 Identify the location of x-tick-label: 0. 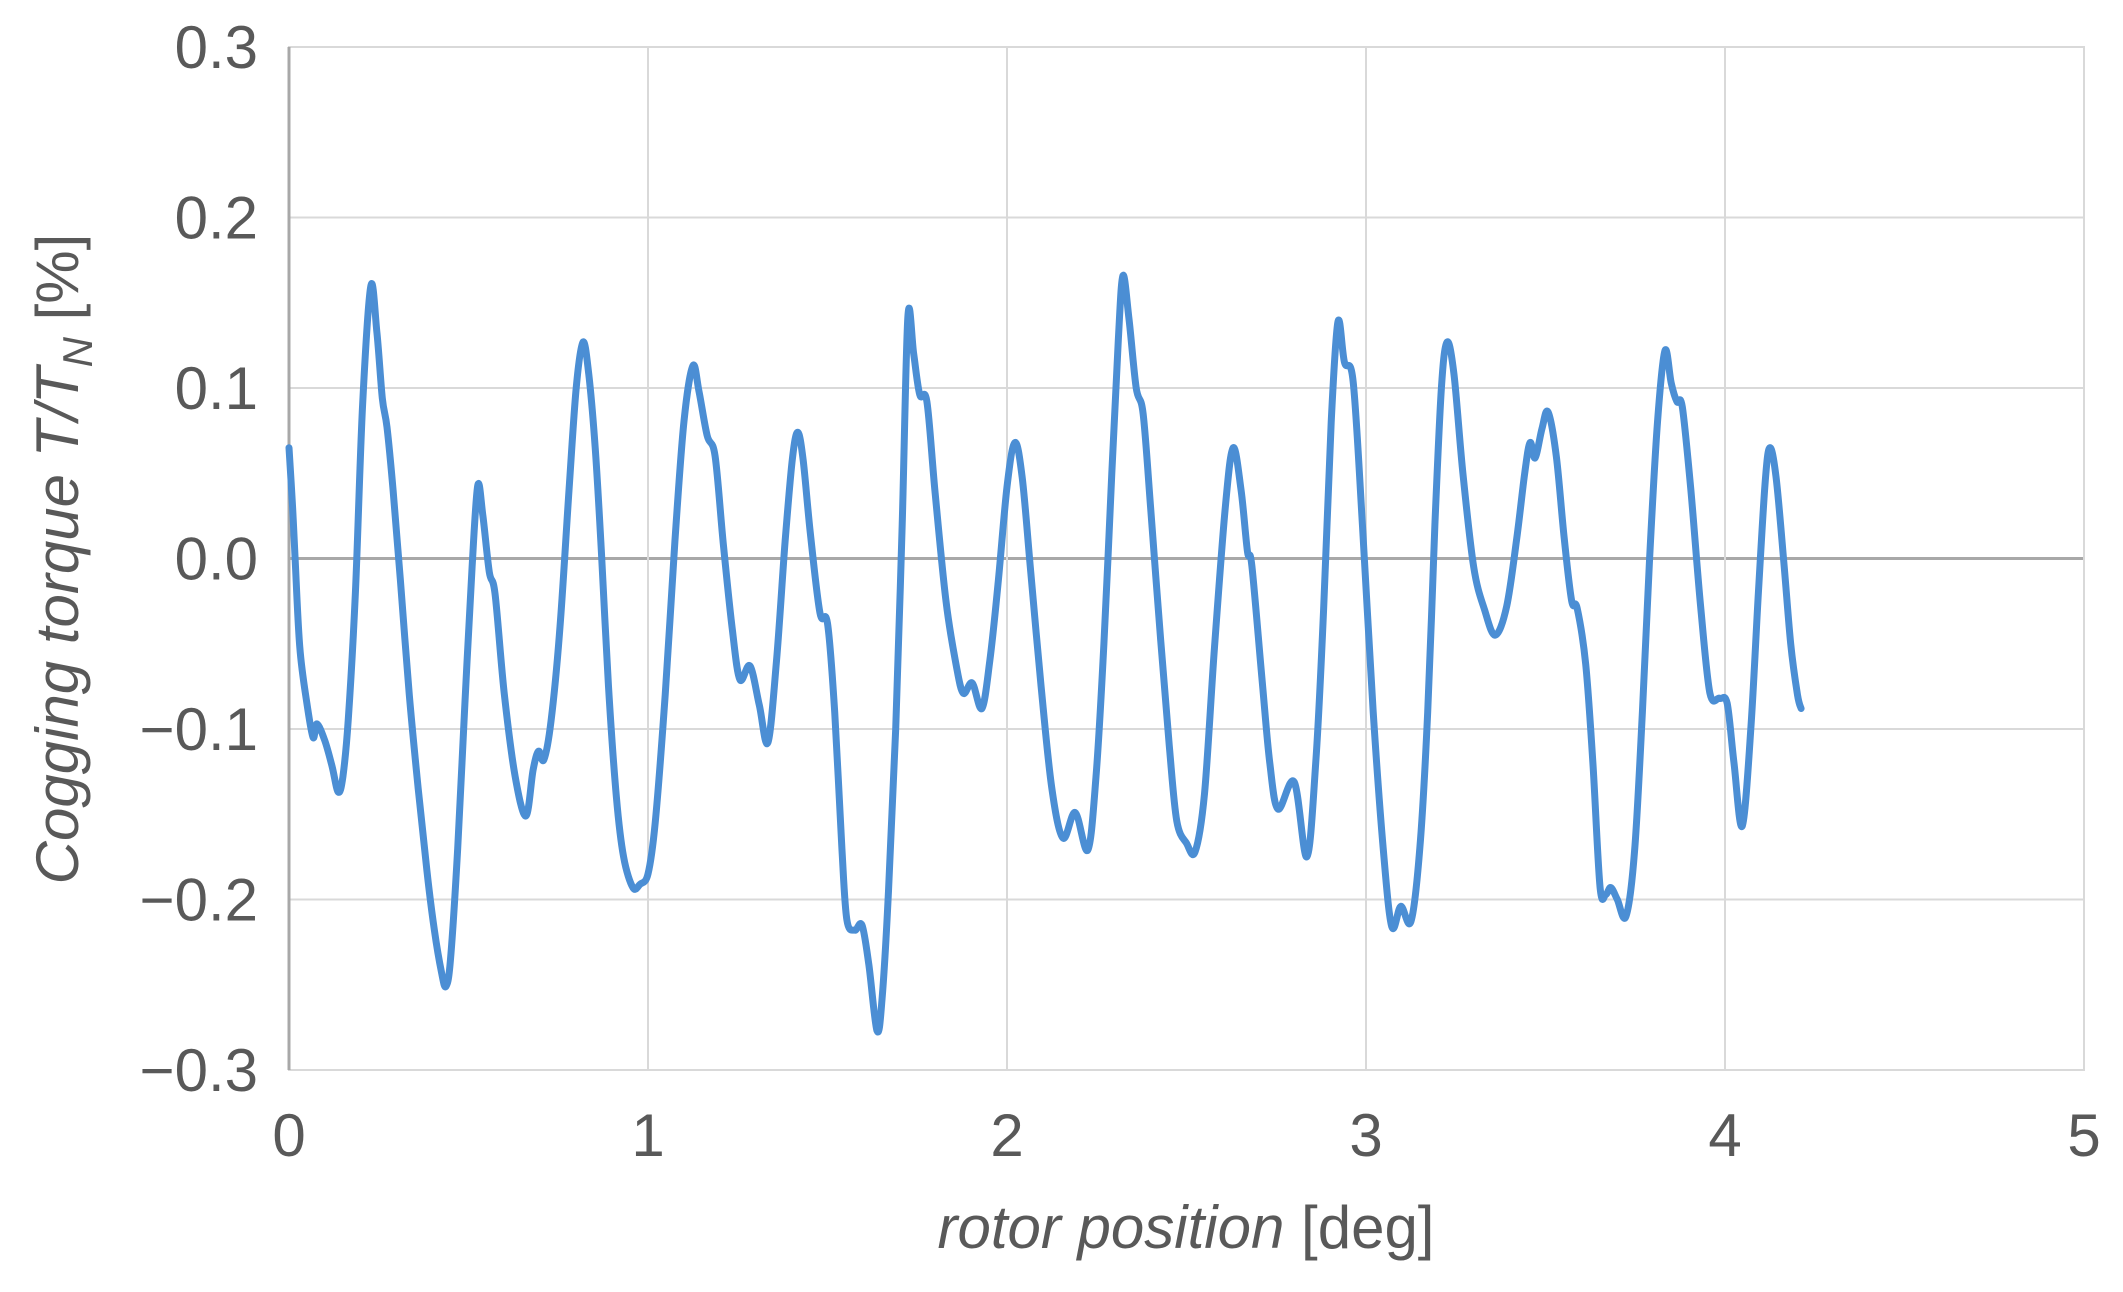
(288, 1135).